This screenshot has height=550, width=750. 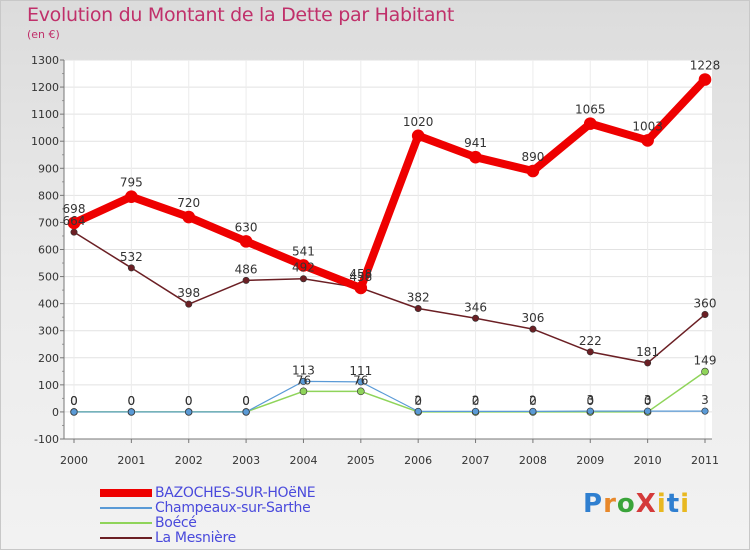 What do you see at coordinates (207, 522) in the screenshot?
I see `legend-item: Boécé` at bounding box center [207, 522].